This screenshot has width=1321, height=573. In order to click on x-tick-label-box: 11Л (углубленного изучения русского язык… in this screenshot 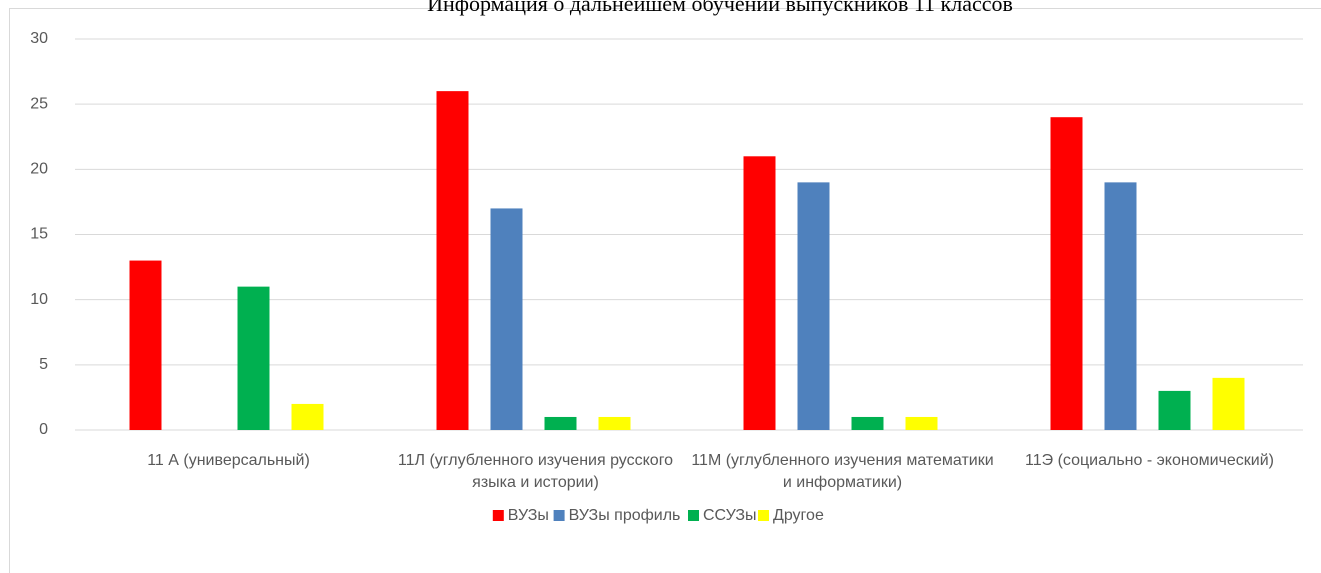, I will do `click(535, 471)`.